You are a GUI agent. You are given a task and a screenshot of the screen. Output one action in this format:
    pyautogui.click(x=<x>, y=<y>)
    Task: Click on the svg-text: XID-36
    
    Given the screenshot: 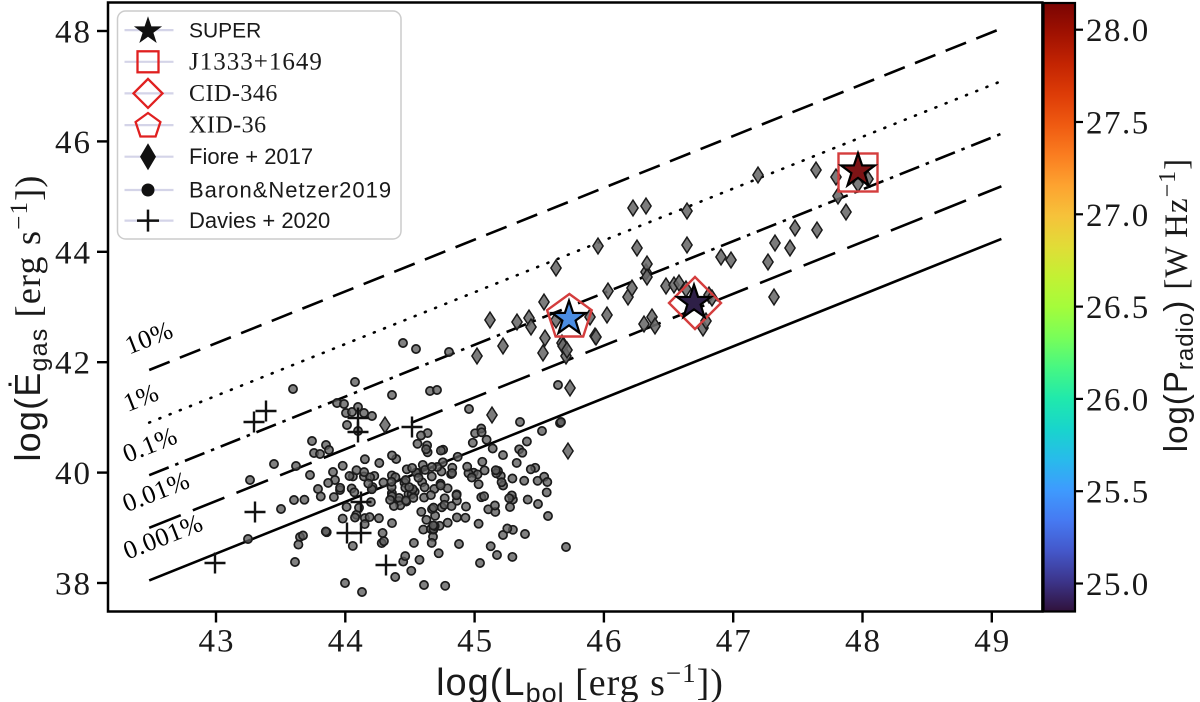 What is the action you would take?
    pyautogui.click(x=228, y=126)
    